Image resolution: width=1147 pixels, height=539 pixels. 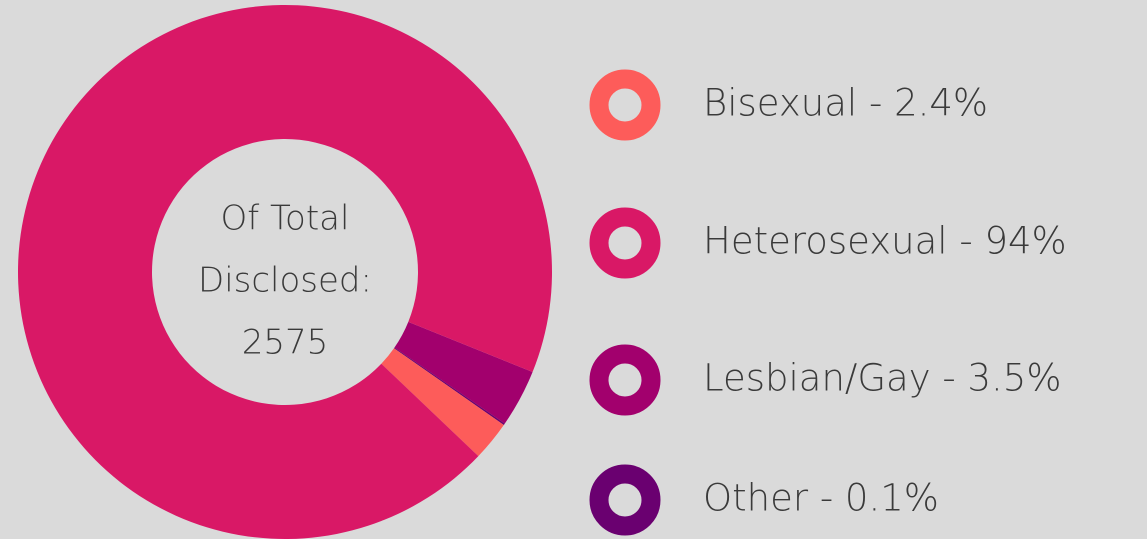 I want to click on center-label: 2575, so click(x=285, y=343).